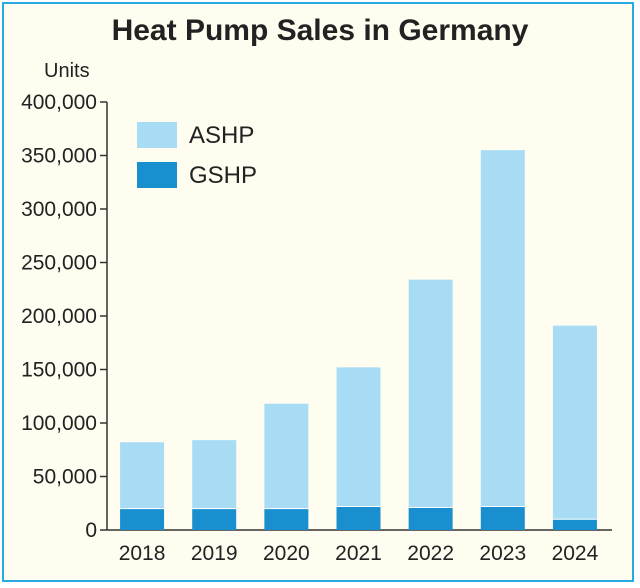 Image resolution: width=640 pixels, height=588 pixels. I want to click on x-tick-label: 2023, so click(502, 553).